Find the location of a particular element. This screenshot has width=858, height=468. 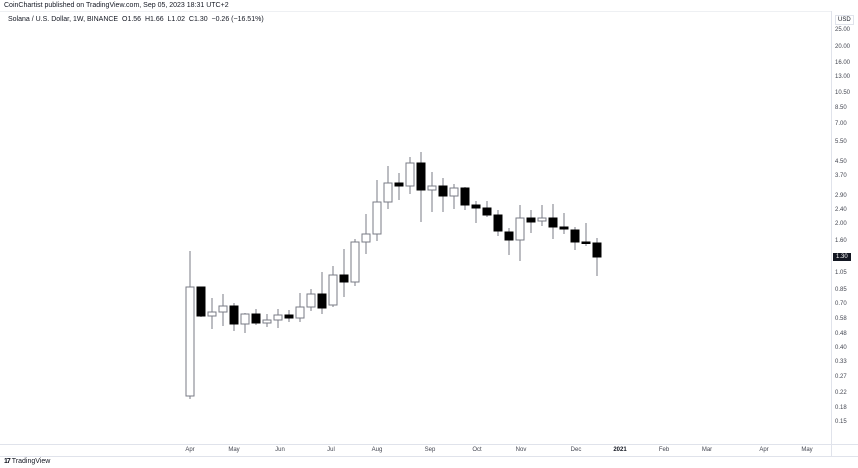

price-tick-label: 8.50 is located at coordinates (841, 108).